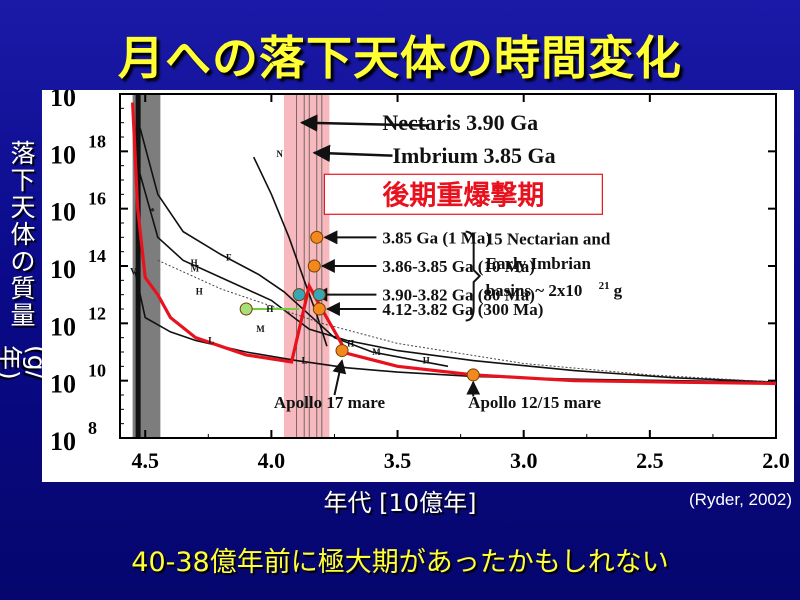  What do you see at coordinates (279, 154) in the screenshot?
I see `curve-marker-letter: N` at bounding box center [279, 154].